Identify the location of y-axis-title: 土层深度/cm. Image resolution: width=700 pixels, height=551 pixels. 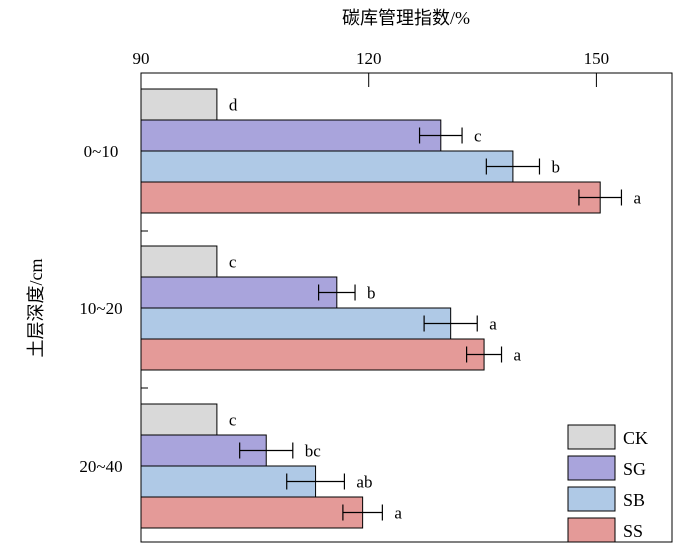
(36, 308).